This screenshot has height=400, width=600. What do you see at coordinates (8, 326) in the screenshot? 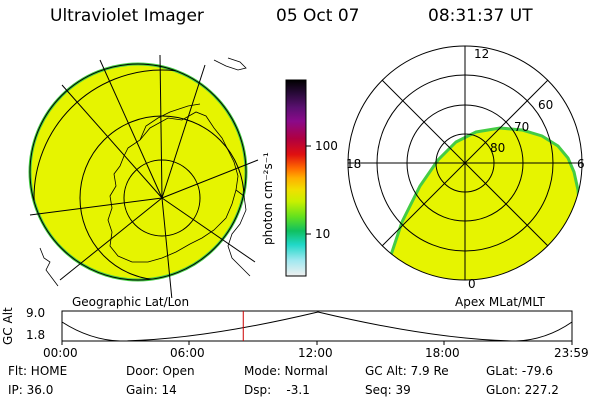
I see `altitude-axis-label: GC Alt` at bounding box center [8, 326].